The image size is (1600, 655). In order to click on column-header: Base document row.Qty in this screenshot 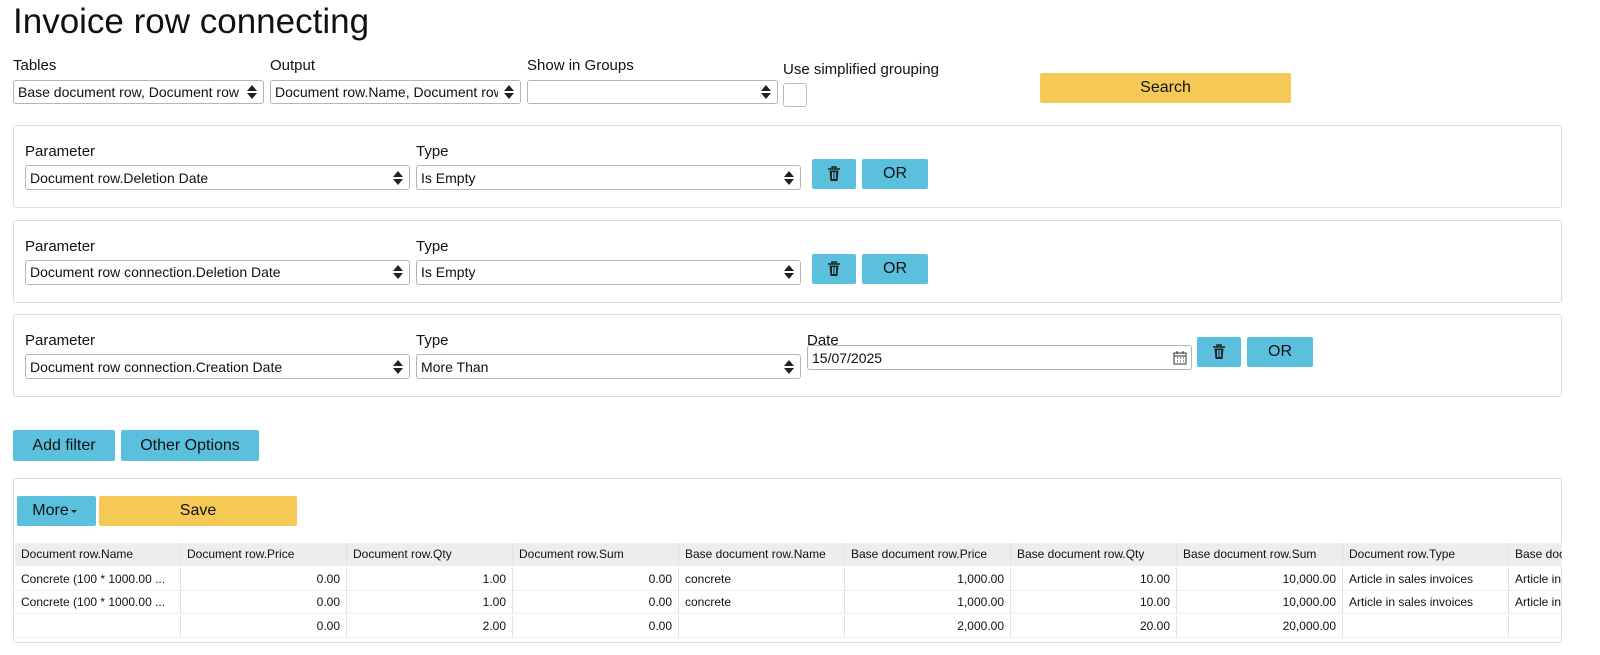, I will do `click(1094, 554)`.